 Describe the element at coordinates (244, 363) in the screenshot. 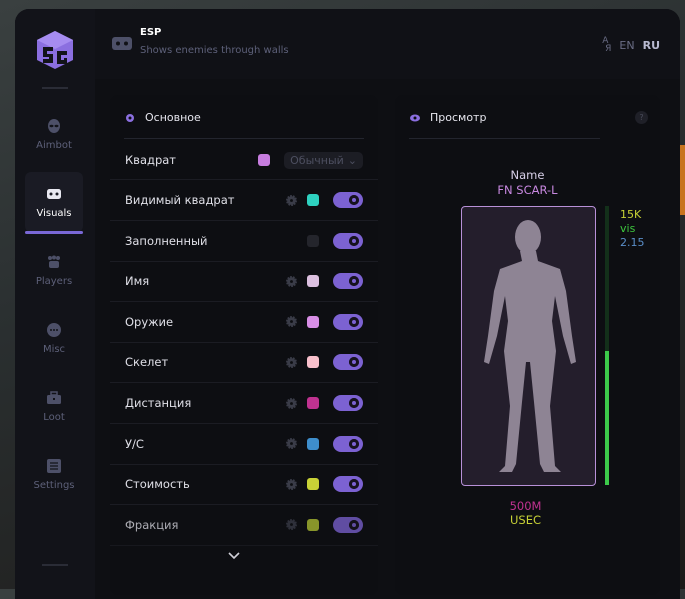

I see `setting-row: Скелет` at that location.